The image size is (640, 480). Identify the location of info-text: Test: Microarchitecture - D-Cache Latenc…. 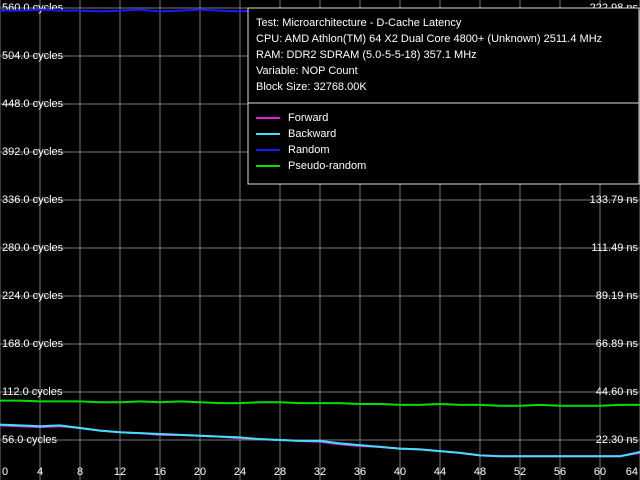
(359, 23).